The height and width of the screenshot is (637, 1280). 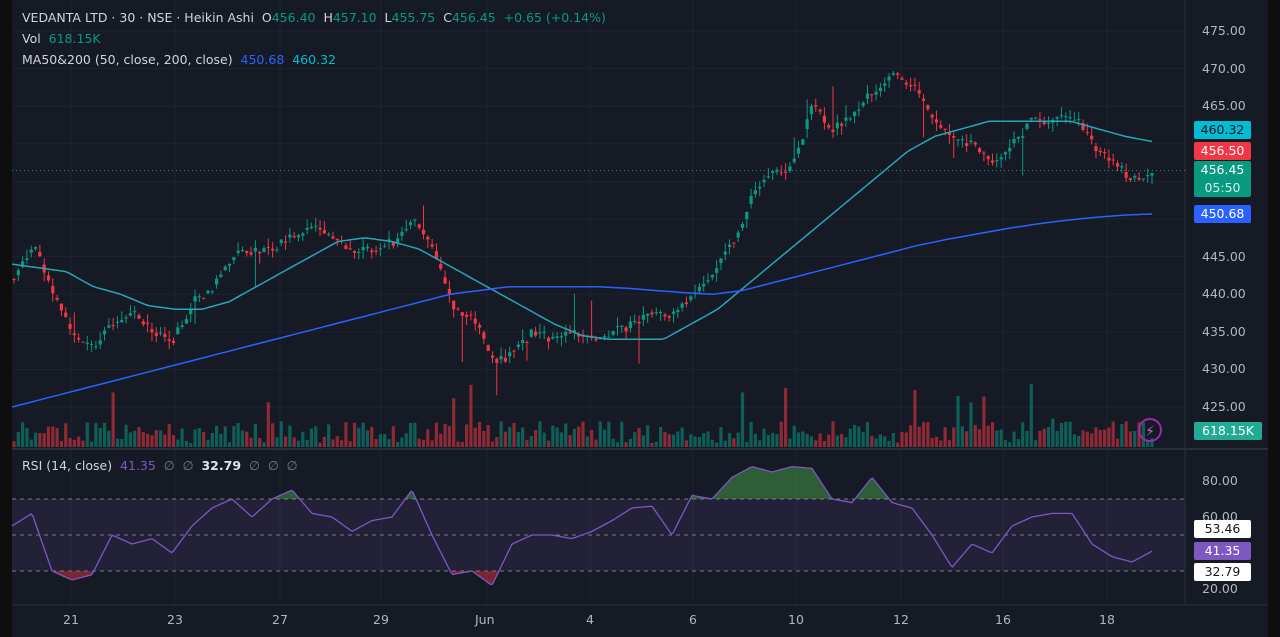 What do you see at coordinates (160, 465) in the screenshot?
I see `rsi-legend: RSI (14, close) 41.35 ∅ ∅ 32.79 ∅ ∅ ∅` at bounding box center [160, 465].